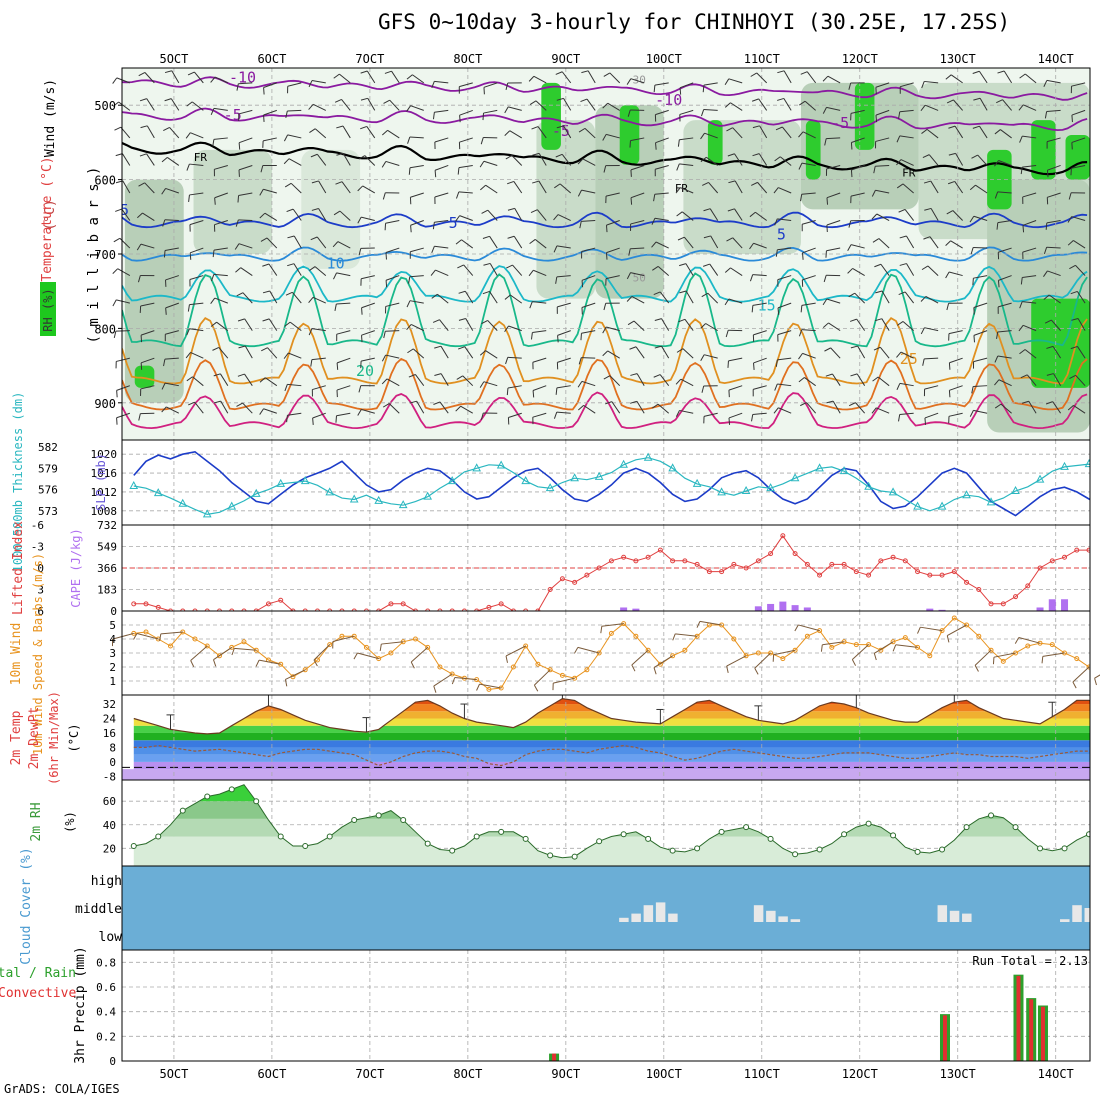  Describe the element at coordinates (860, 1074) in the screenshot. I see `x-tick-bottom: 12OCT` at that location.